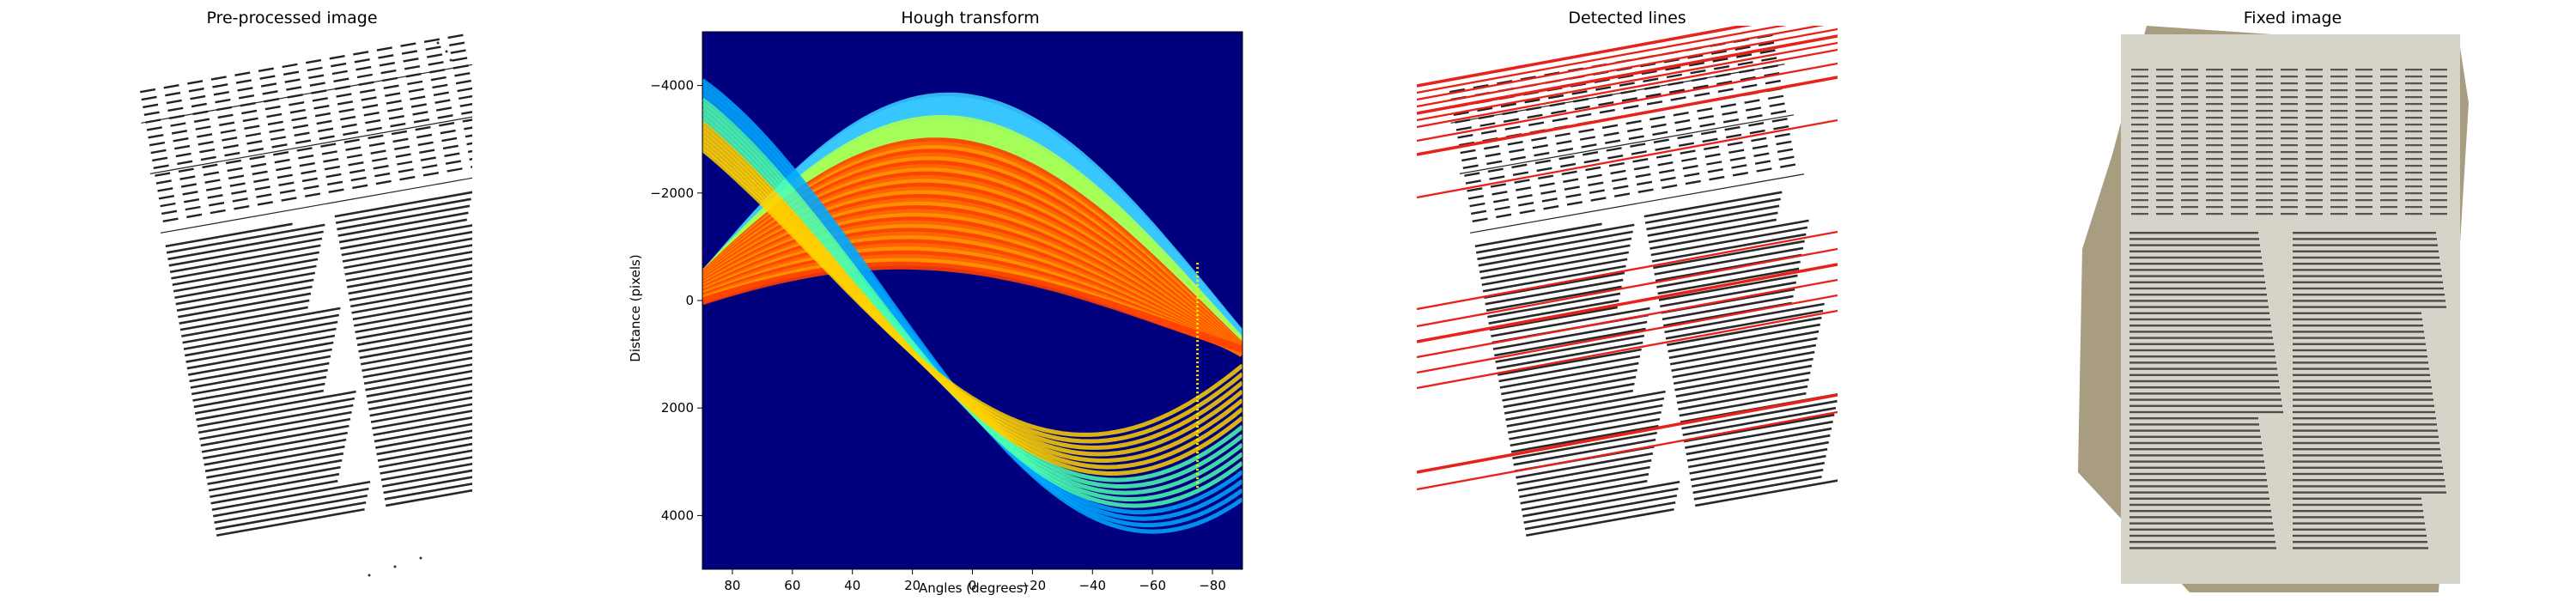  Describe the element at coordinates (292, 18) in the screenshot. I see `panel-title-preprocessed: Pre-processed image` at that location.